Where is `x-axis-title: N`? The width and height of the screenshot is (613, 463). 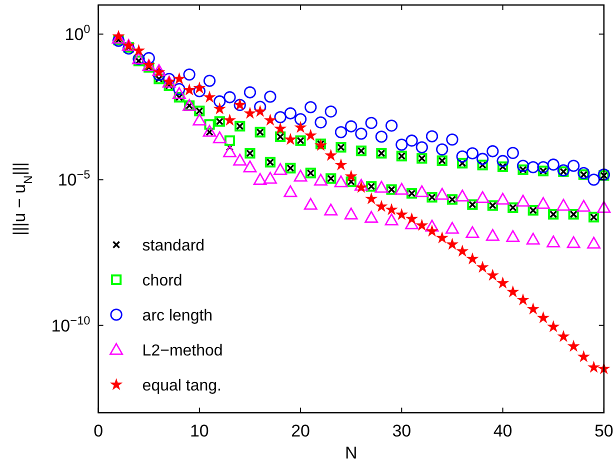
x-axis-title: N is located at coordinates (351, 453).